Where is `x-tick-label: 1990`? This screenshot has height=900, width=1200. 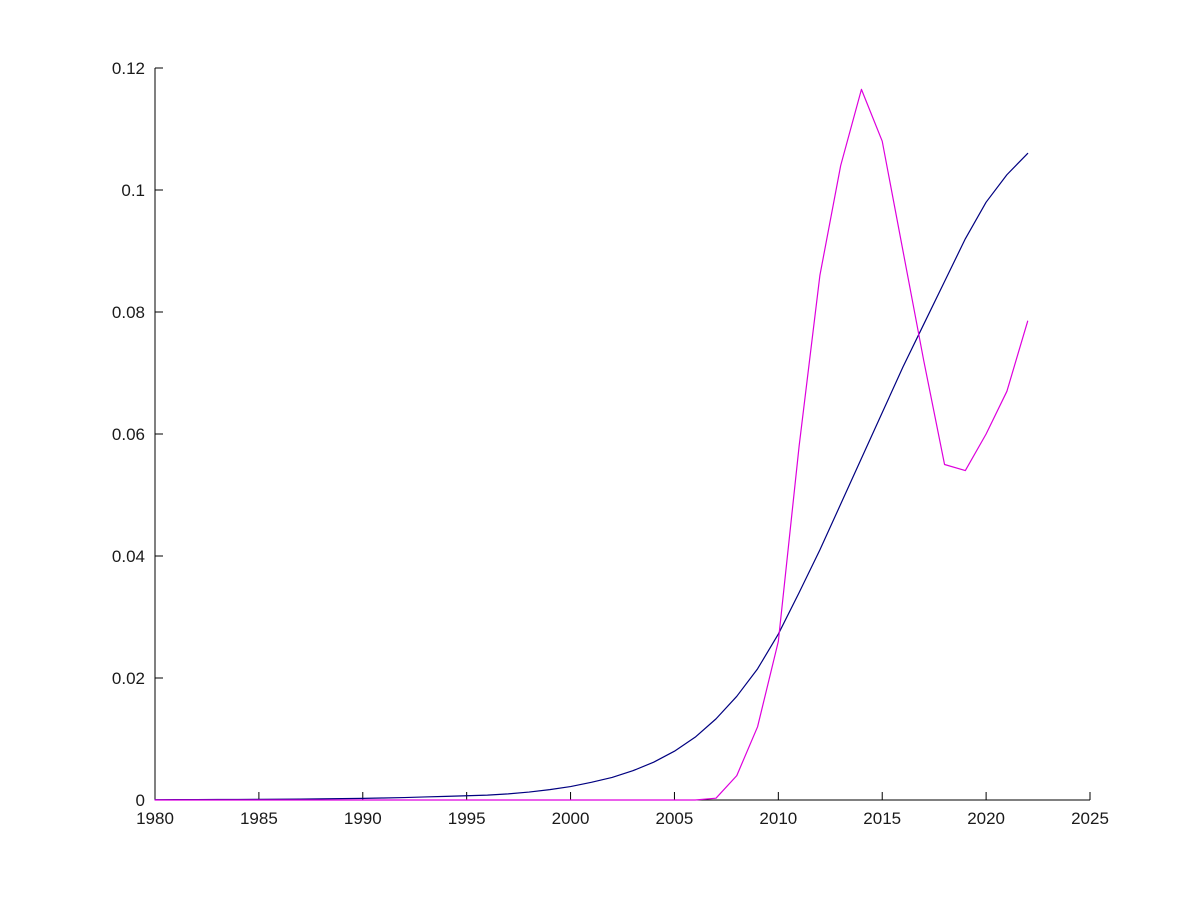
x-tick-label: 1990 is located at coordinates (363, 818).